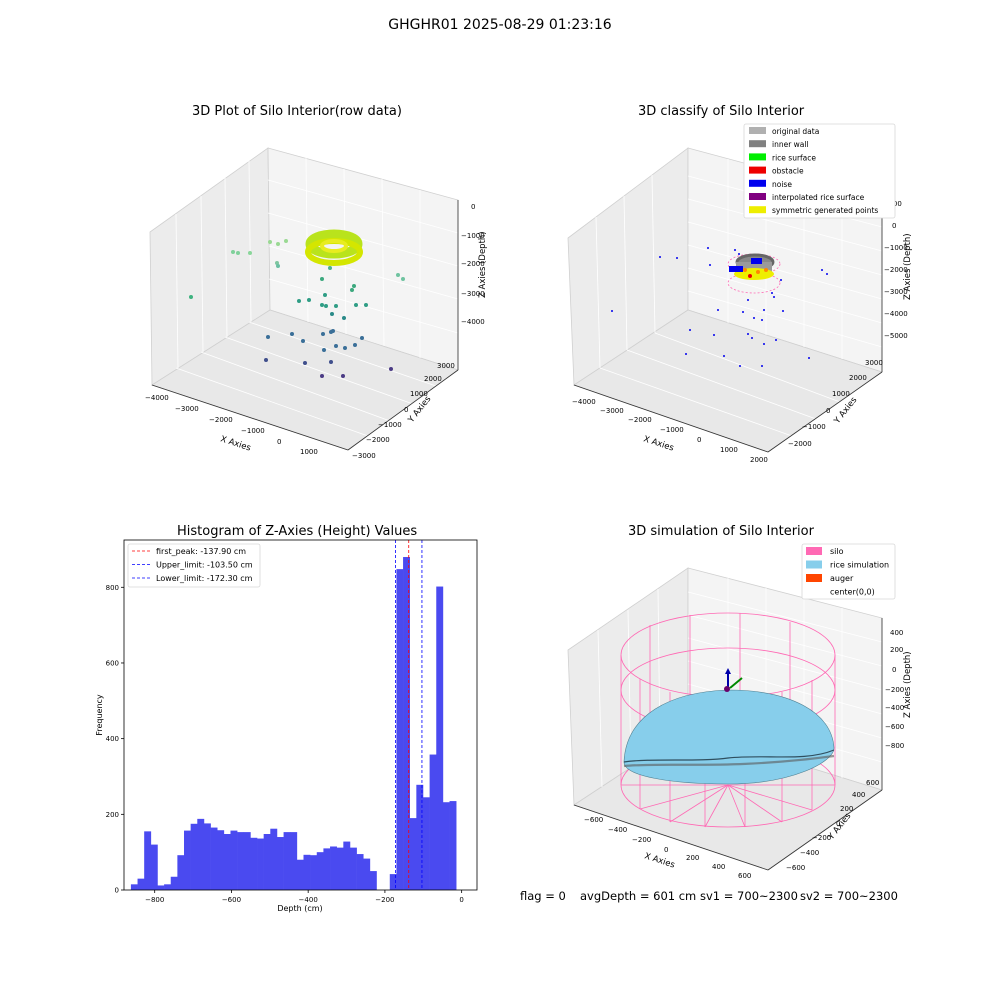 This screenshot has width=1000, height=1000. Describe the element at coordinates (419, 394) in the screenshot. I see `raw-3d-ytick: 1000` at that location.